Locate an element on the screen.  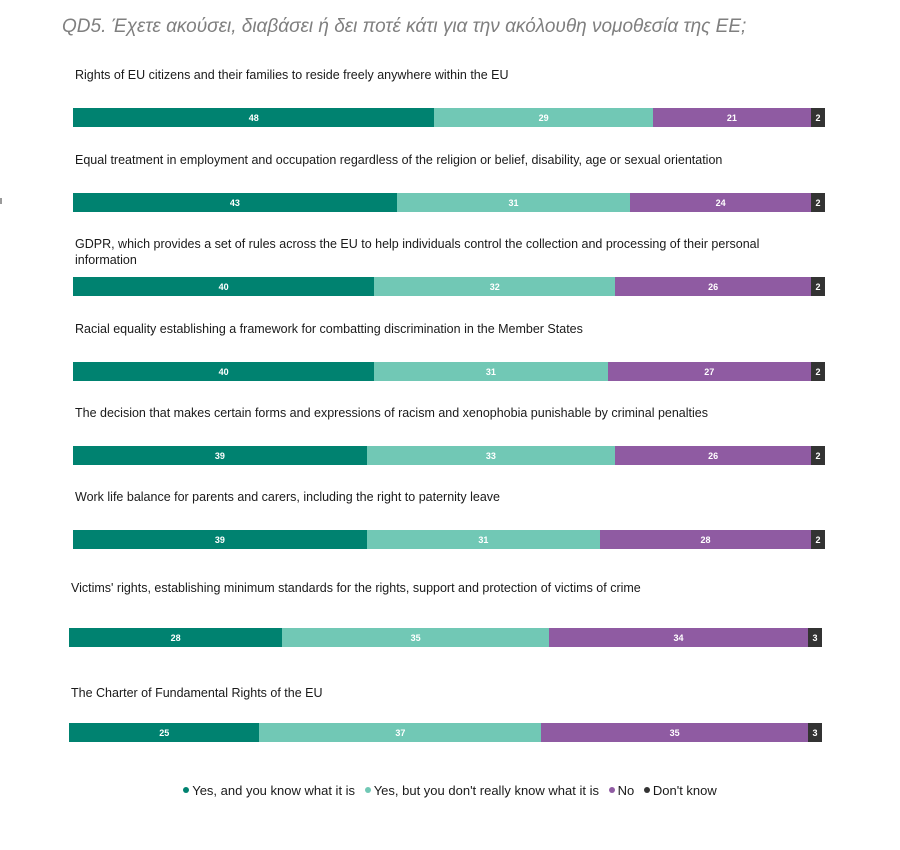
bar-segment-no: 27 is located at coordinates (709, 371).